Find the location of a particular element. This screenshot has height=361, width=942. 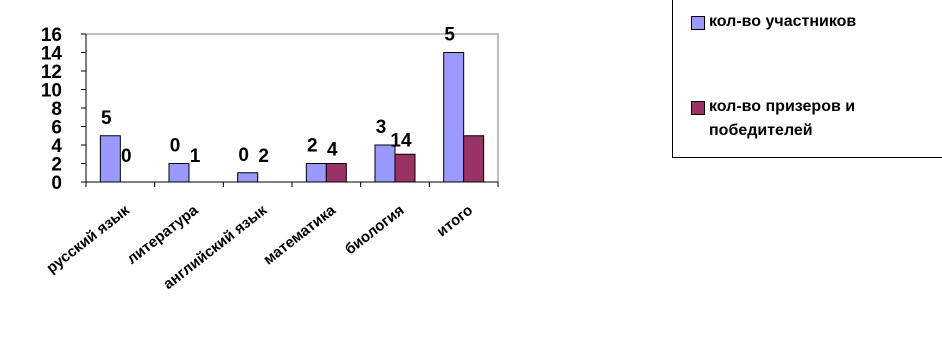

x-category-label: русский язык is located at coordinates (88, 238).